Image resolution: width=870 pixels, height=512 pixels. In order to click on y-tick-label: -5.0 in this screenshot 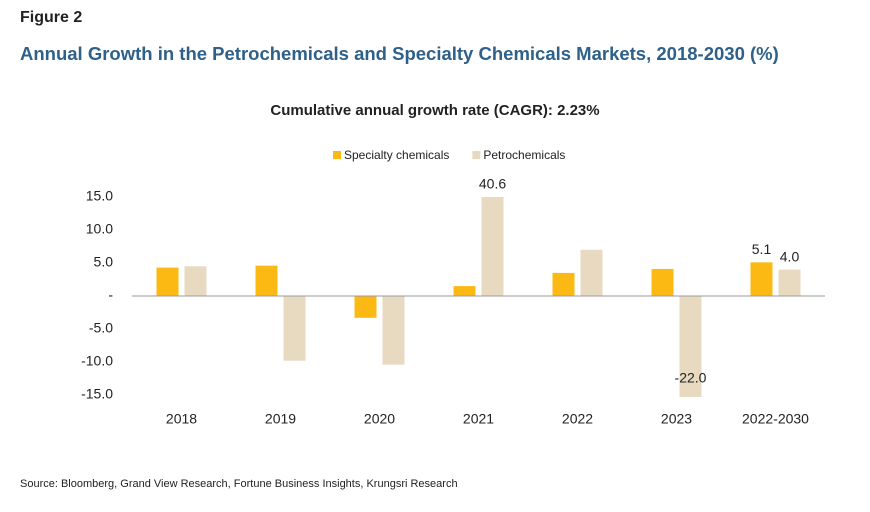, I will do `click(101, 328)`.